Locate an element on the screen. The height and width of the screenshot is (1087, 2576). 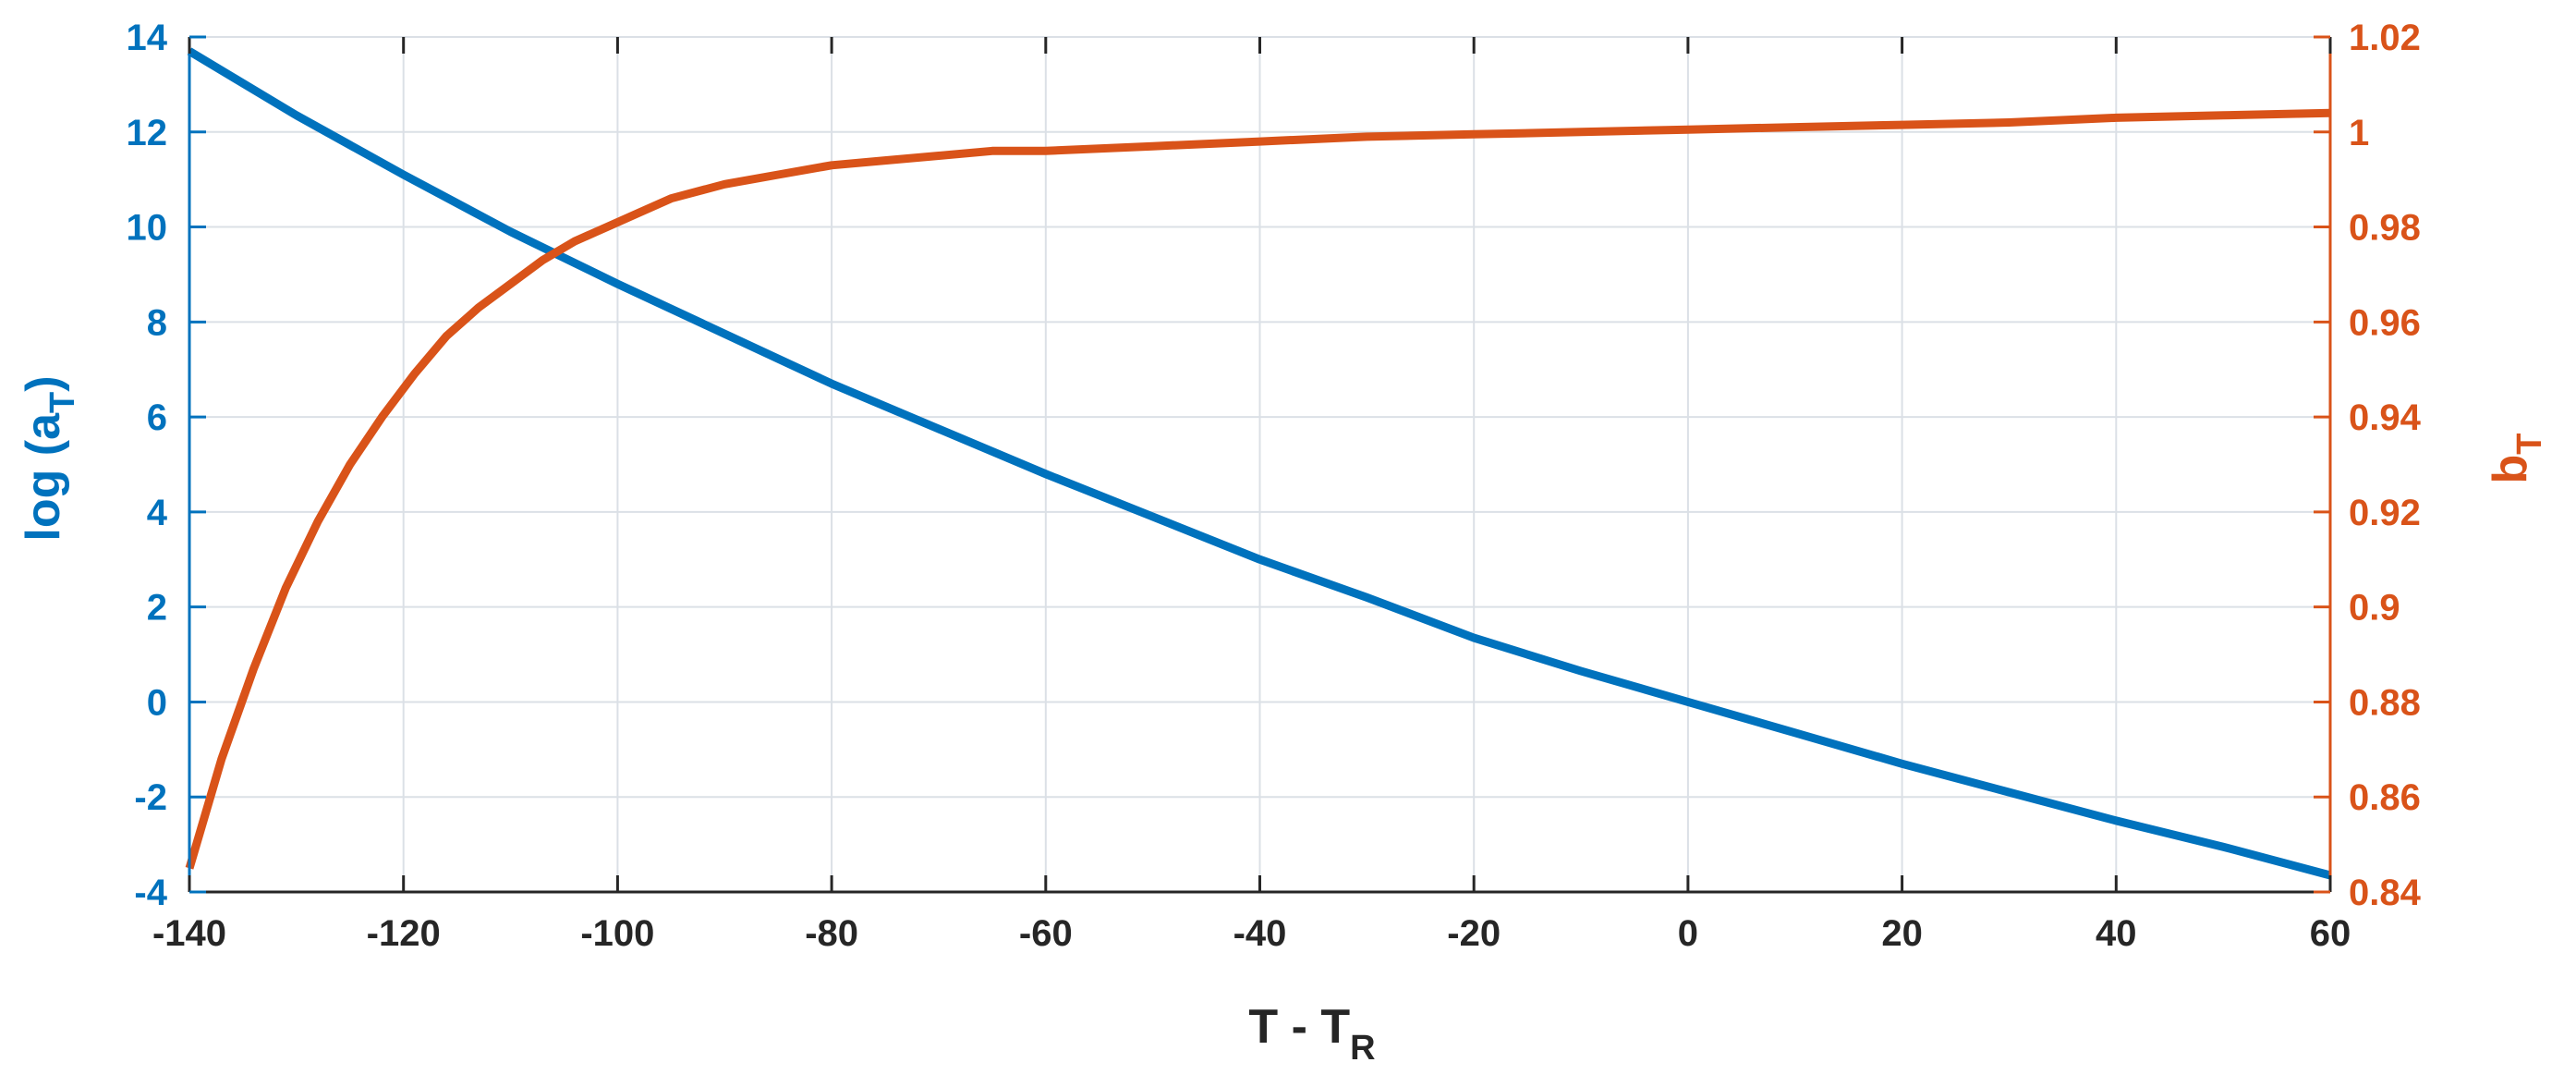
x-tick-label: -40 is located at coordinates (1260, 933).